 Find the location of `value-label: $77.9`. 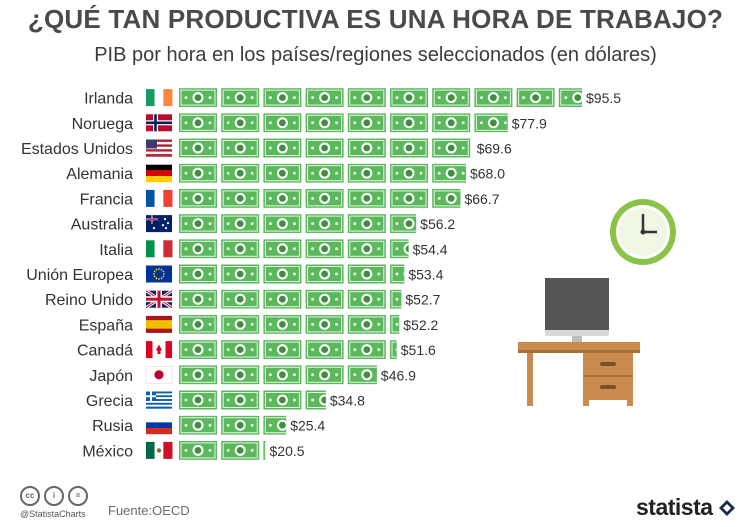

value-label: $77.9 is located at coordinates (529, 123).